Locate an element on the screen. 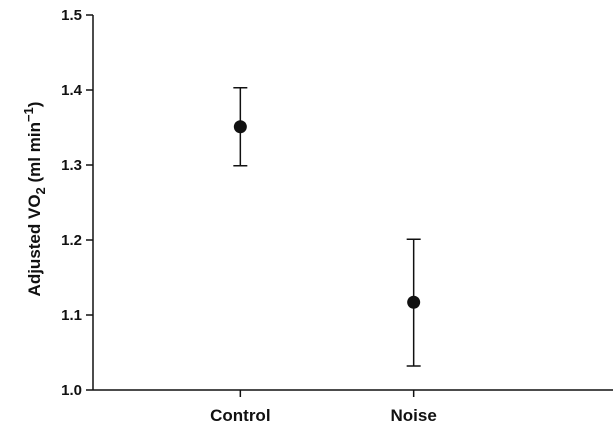 The height and width of the screenshot is (433, 613). x-tick-label: Noise is located at coordinates (414, 415).